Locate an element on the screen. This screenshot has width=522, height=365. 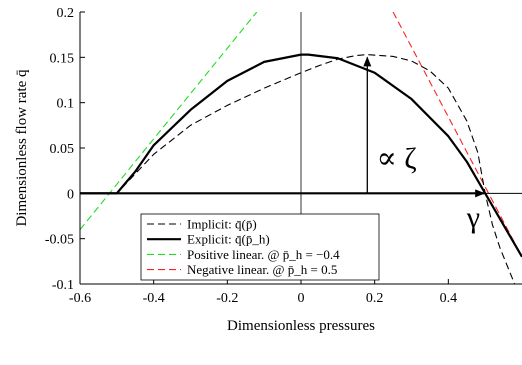
legend-entry-3: Negative linear. @ p̄_h = 0.5 is located at coordinates (262, 269).